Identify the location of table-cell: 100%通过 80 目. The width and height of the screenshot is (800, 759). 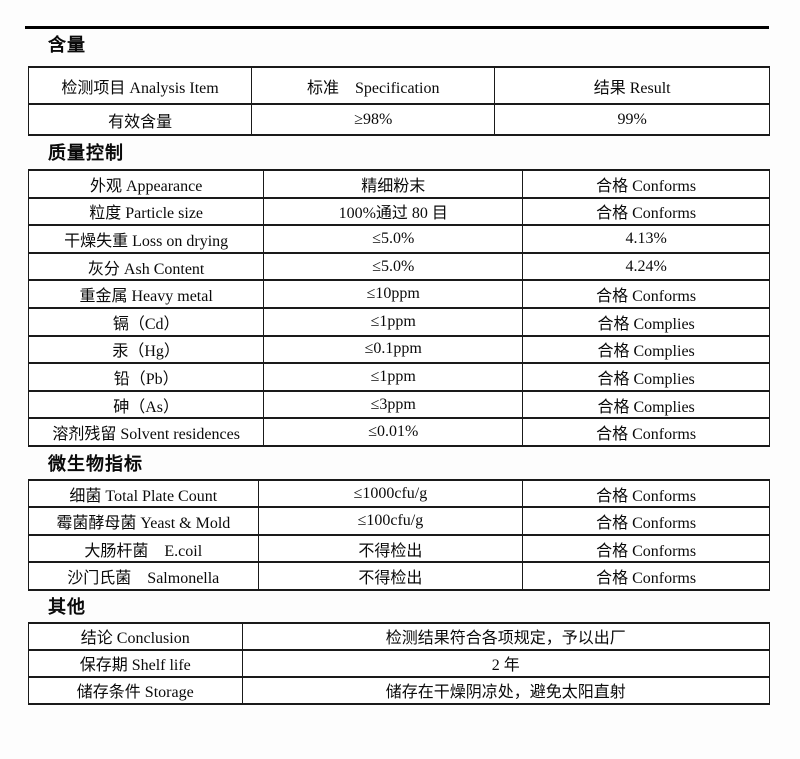
(393, 211).